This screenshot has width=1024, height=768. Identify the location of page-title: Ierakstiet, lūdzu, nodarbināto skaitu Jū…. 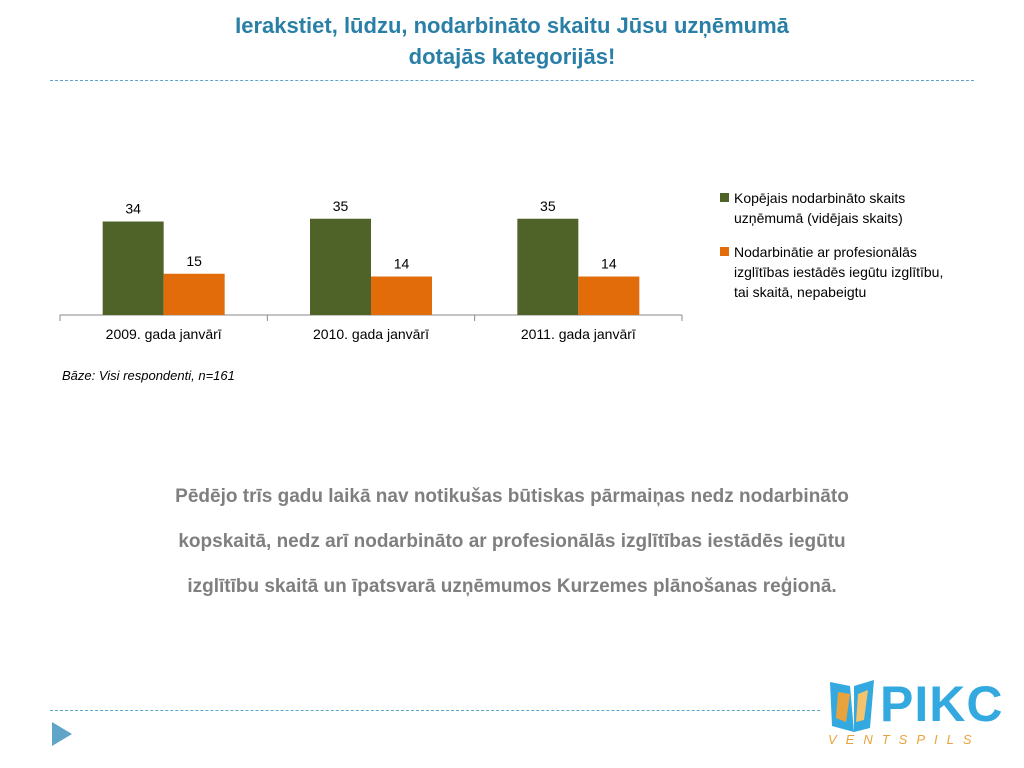
(512, 41).